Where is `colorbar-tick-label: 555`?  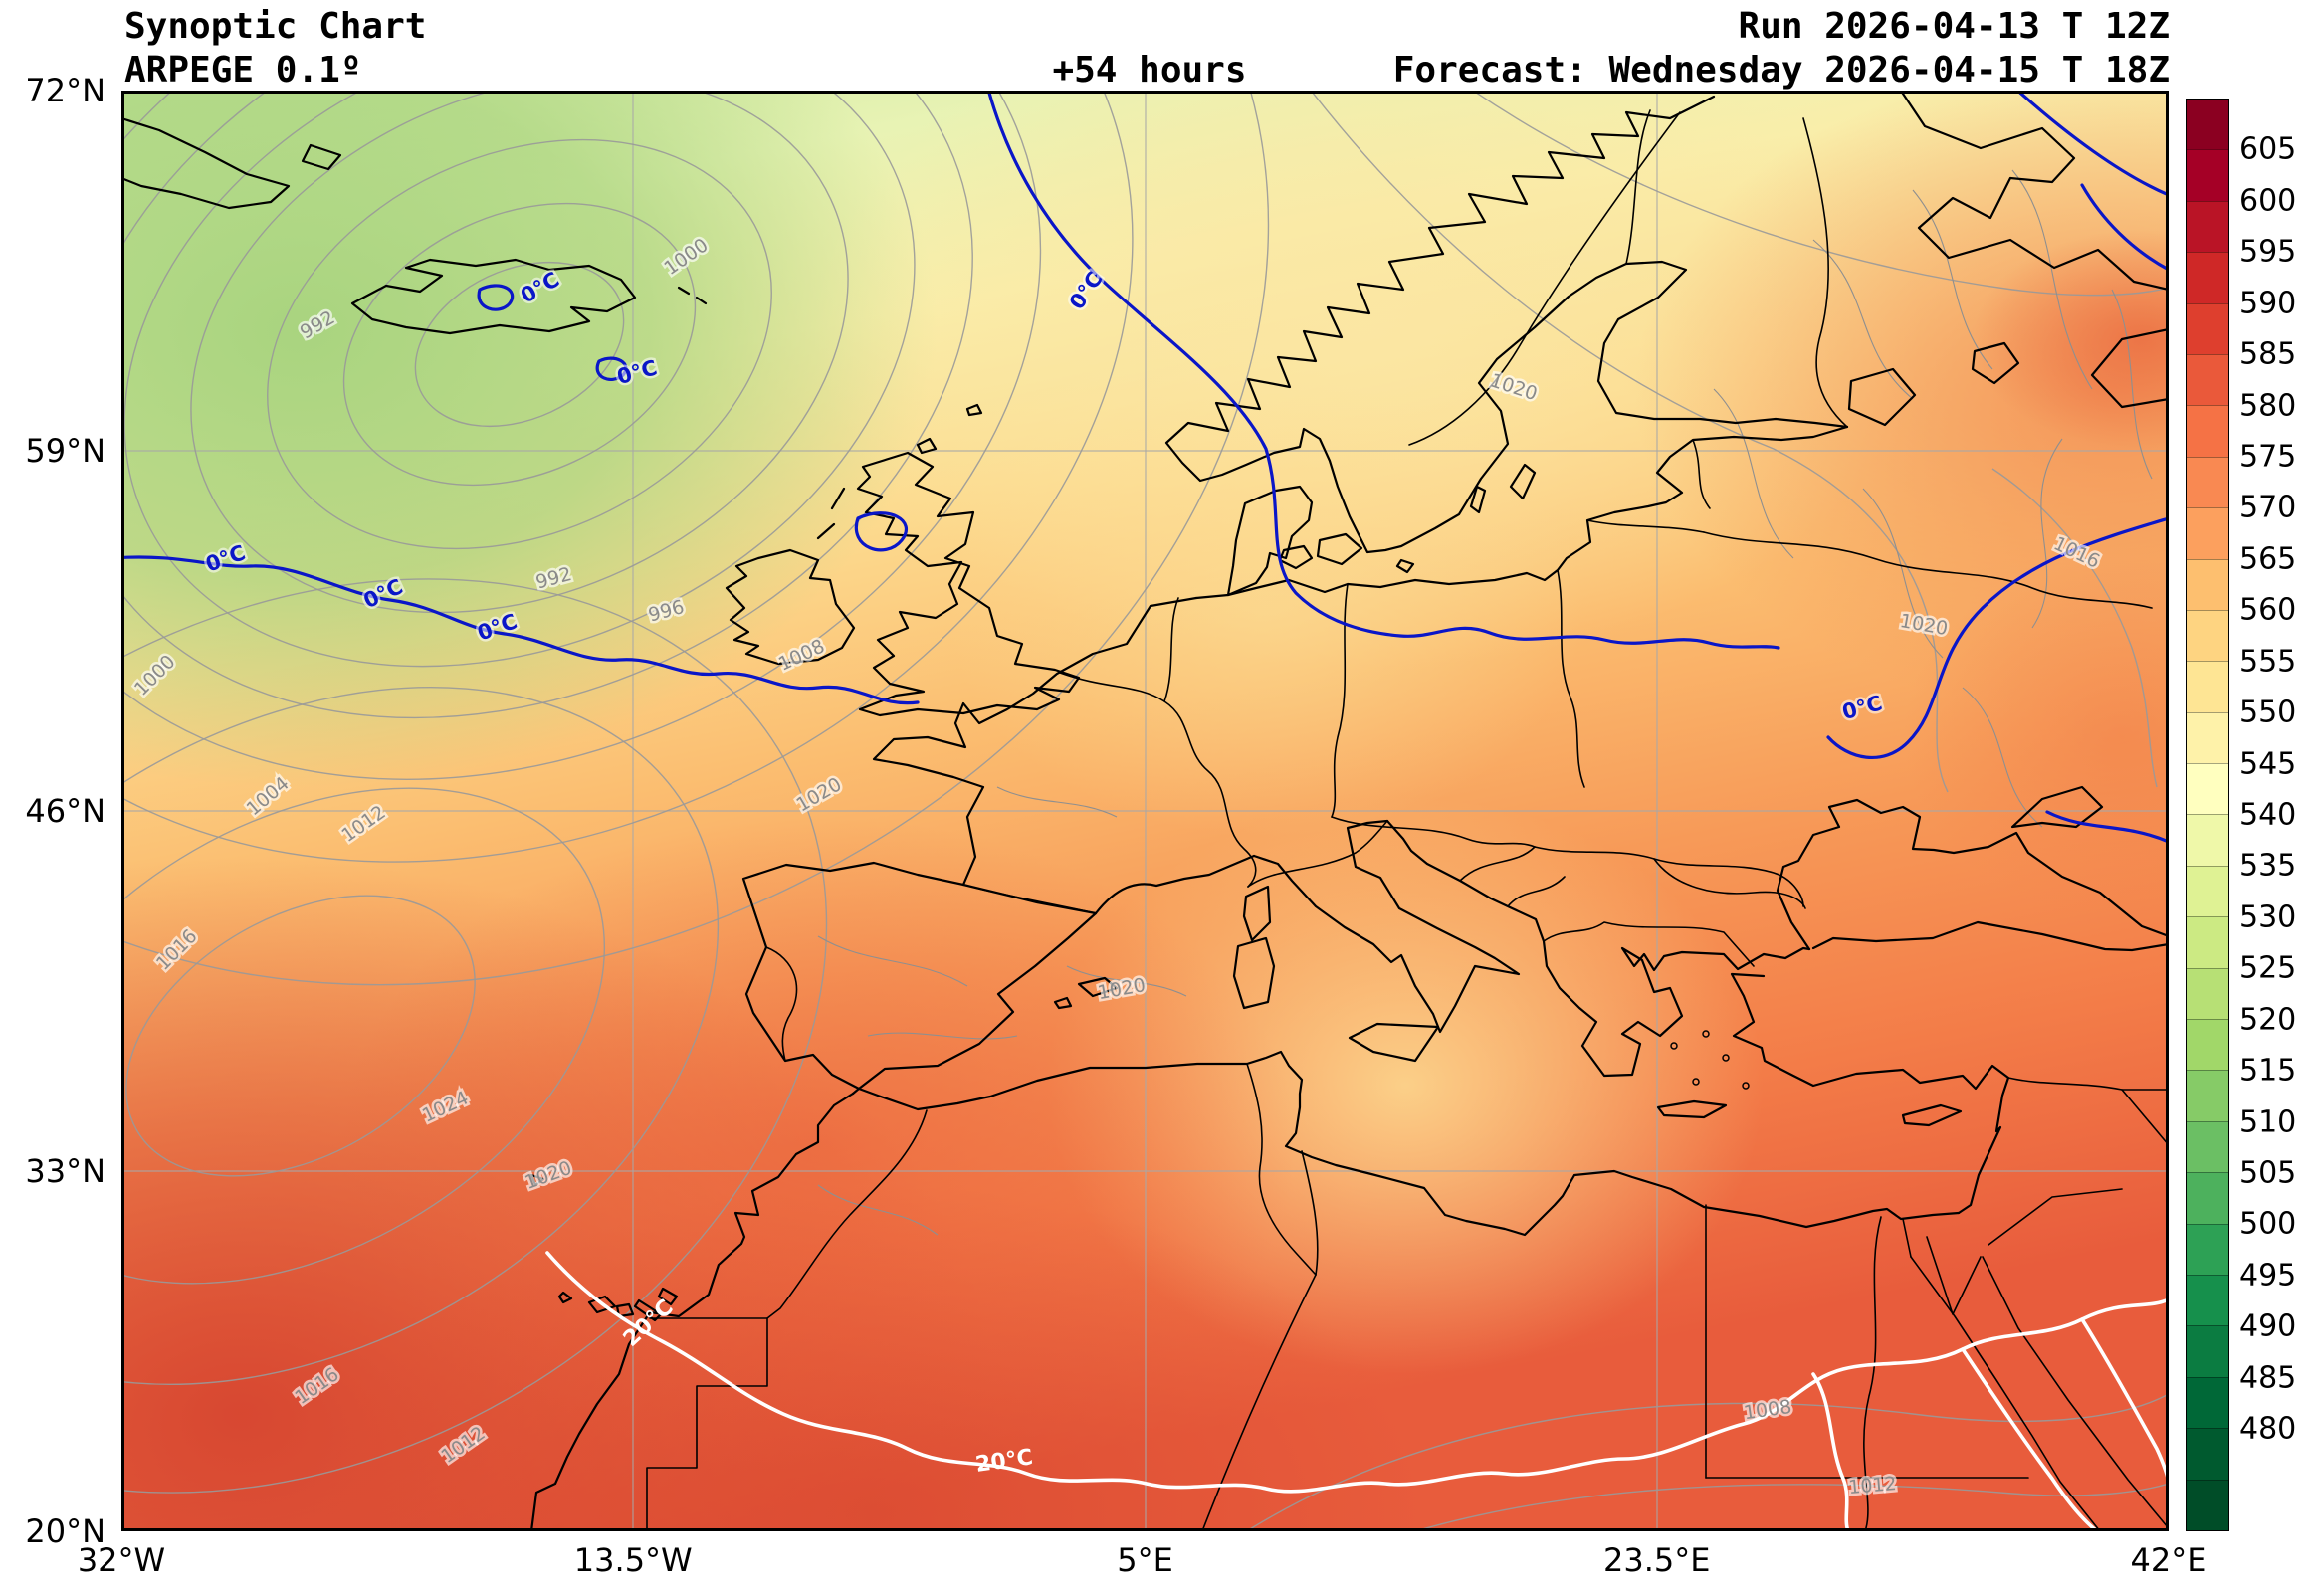
colorbar-tick-label: 555 is located at coordinates (2268, 662).